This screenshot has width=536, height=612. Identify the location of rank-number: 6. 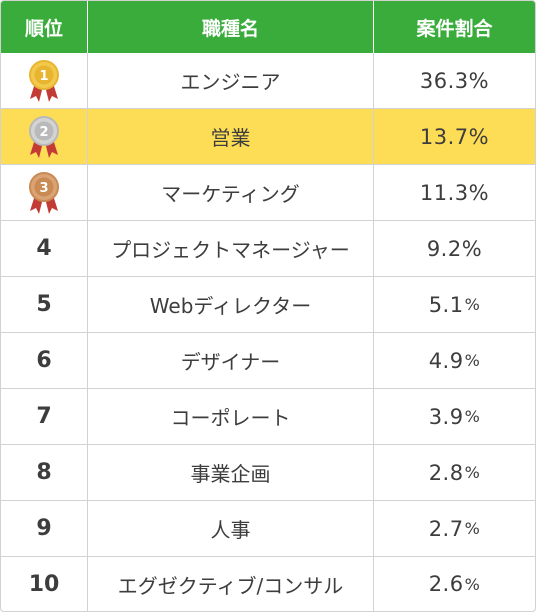
(44, 361).